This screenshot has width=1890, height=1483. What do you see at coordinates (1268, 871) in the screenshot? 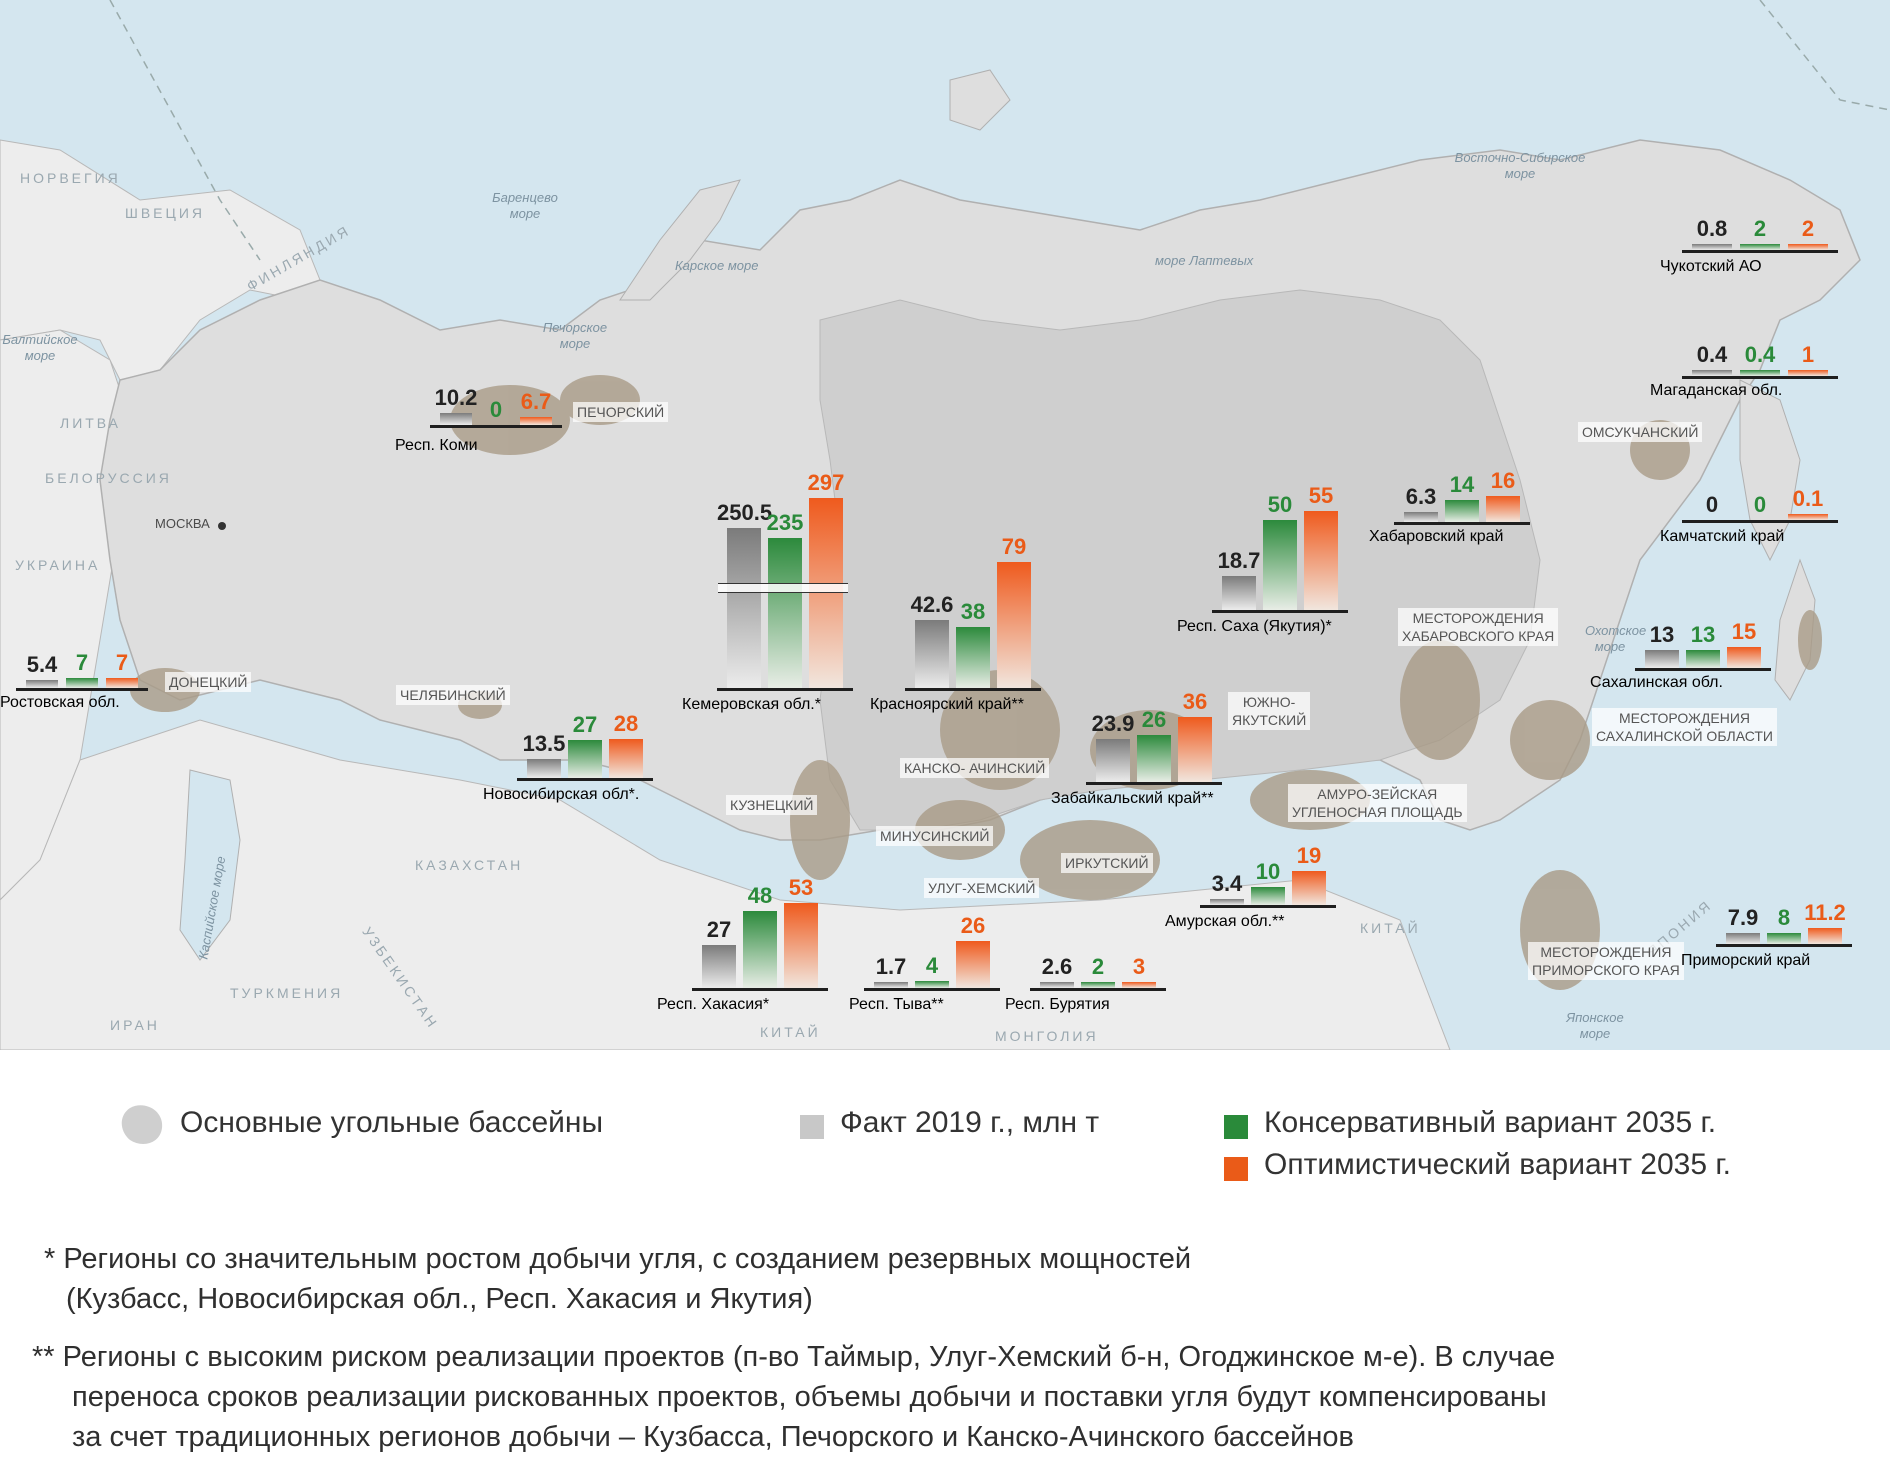
I see `value-label-cons: 10` at bounding box center [1268, 871].